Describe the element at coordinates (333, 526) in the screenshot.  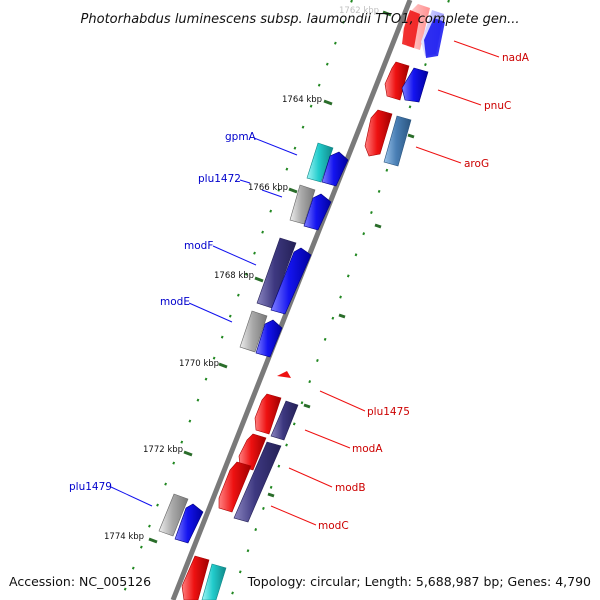
I see `gene-label-modC: modC` at that location.